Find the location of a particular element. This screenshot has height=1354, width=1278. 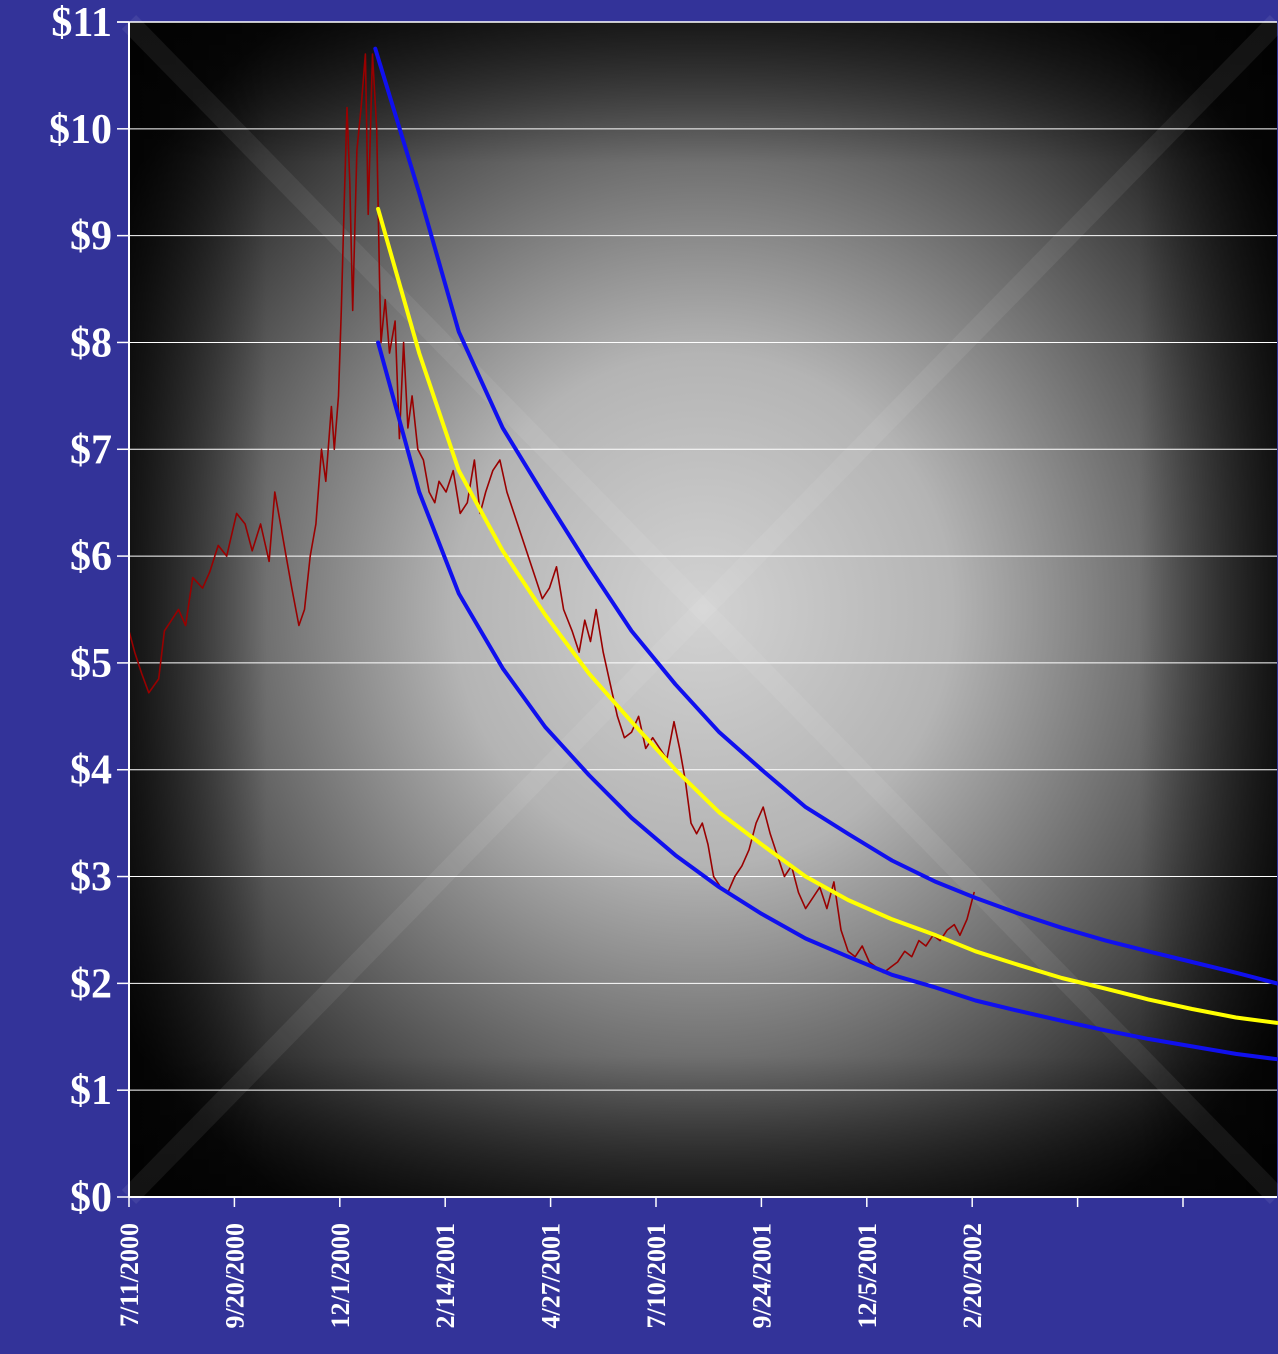

y-tick-label: $9 is located at coordinates (91, 237).